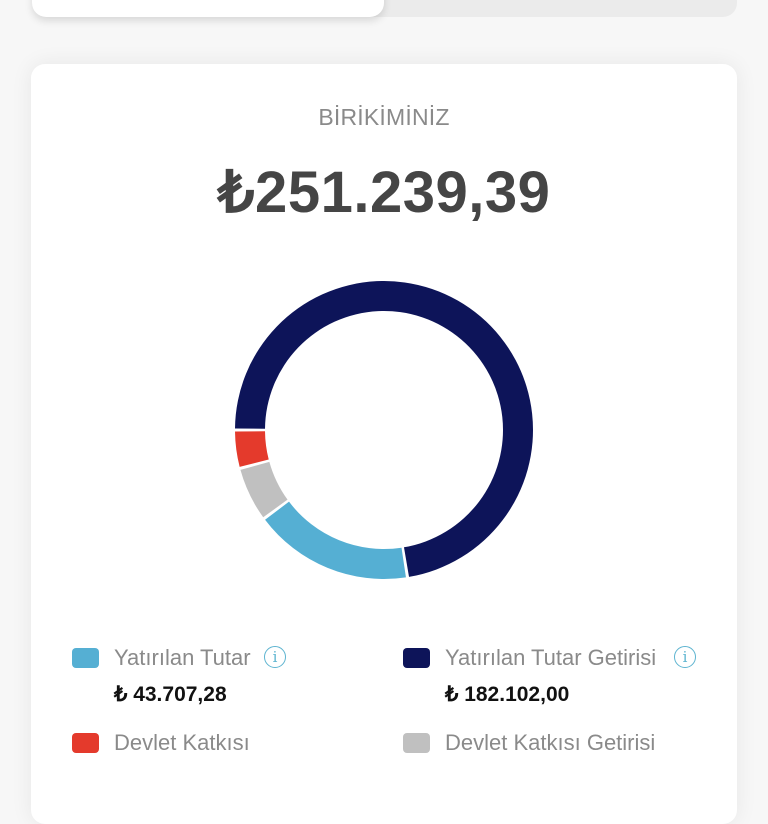 The image size is (768, 824). Describe the element at coordinates (208, 8) in the screenshot. I see `top-tab-active` at that location.